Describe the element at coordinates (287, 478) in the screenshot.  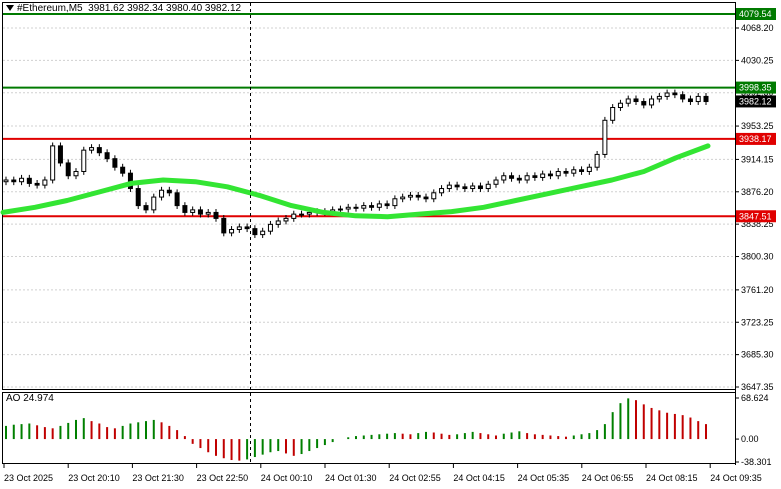
I see `time-tick-label: 24 Oct 00:10` at that location.